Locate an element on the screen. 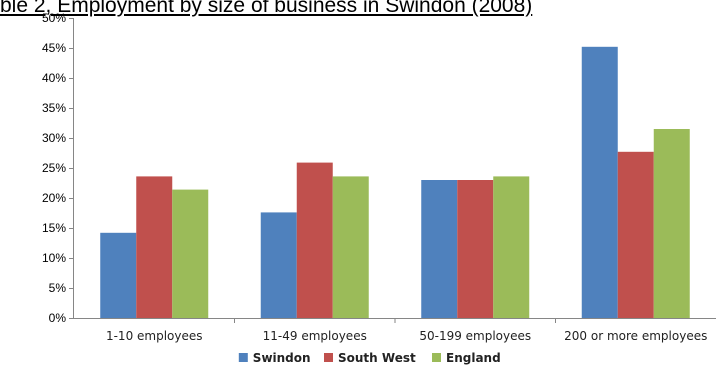 The height and width of the screenshot is (374, 716). y-tick-label: 0% is located at coordinates (58, 318).